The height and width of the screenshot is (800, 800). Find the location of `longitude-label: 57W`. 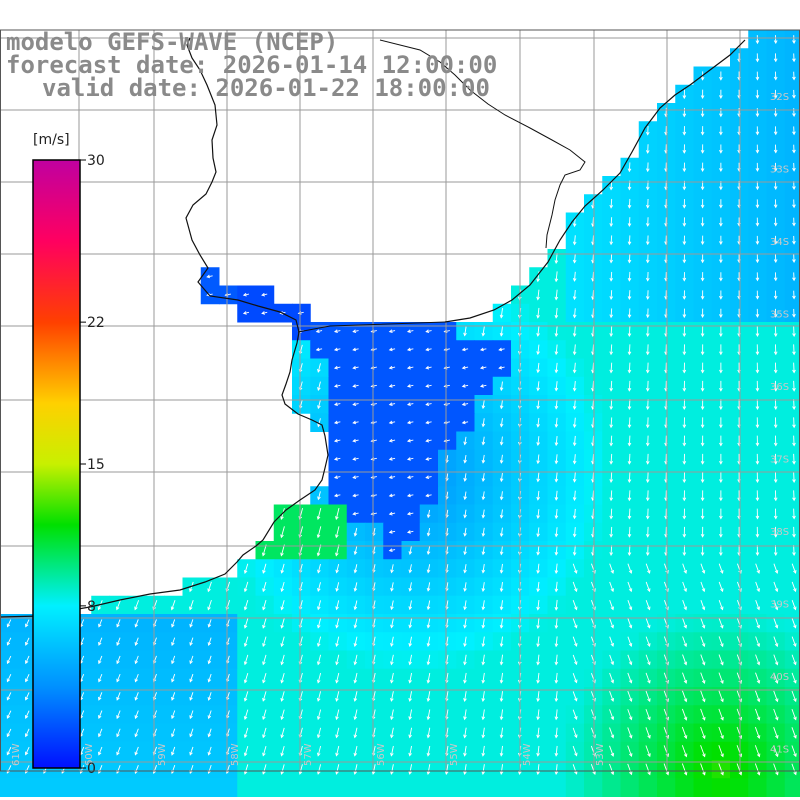

longitude-label: 57W is located at coordinates (308, 754).